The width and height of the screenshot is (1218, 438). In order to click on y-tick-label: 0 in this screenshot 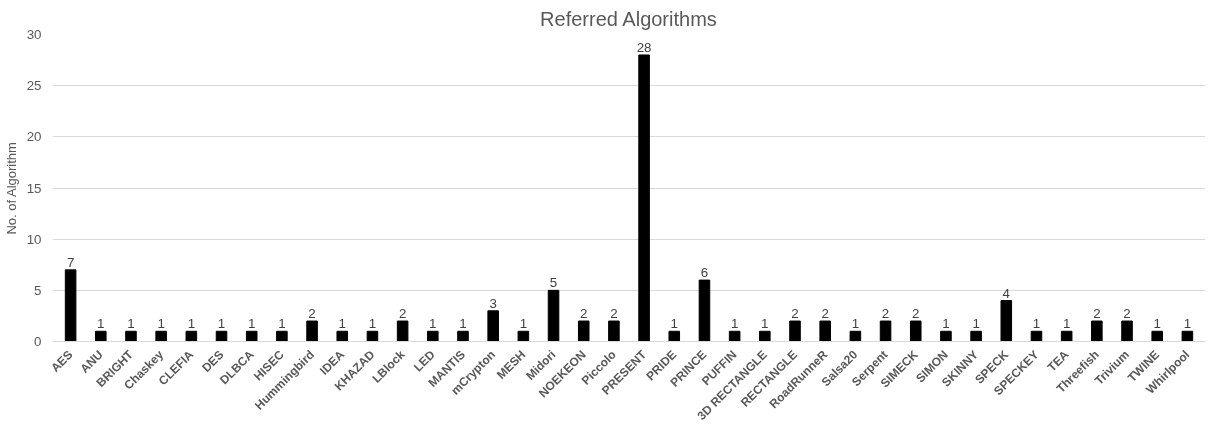, I will do `click(38, 341)`.